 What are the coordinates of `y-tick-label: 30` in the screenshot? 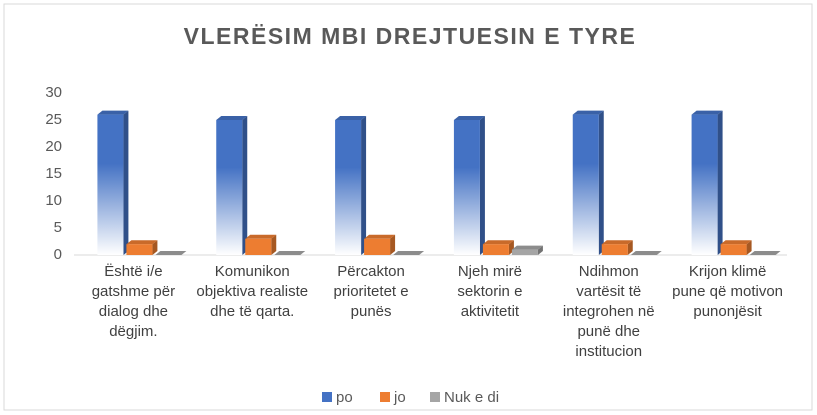 It's located at (53, 92).